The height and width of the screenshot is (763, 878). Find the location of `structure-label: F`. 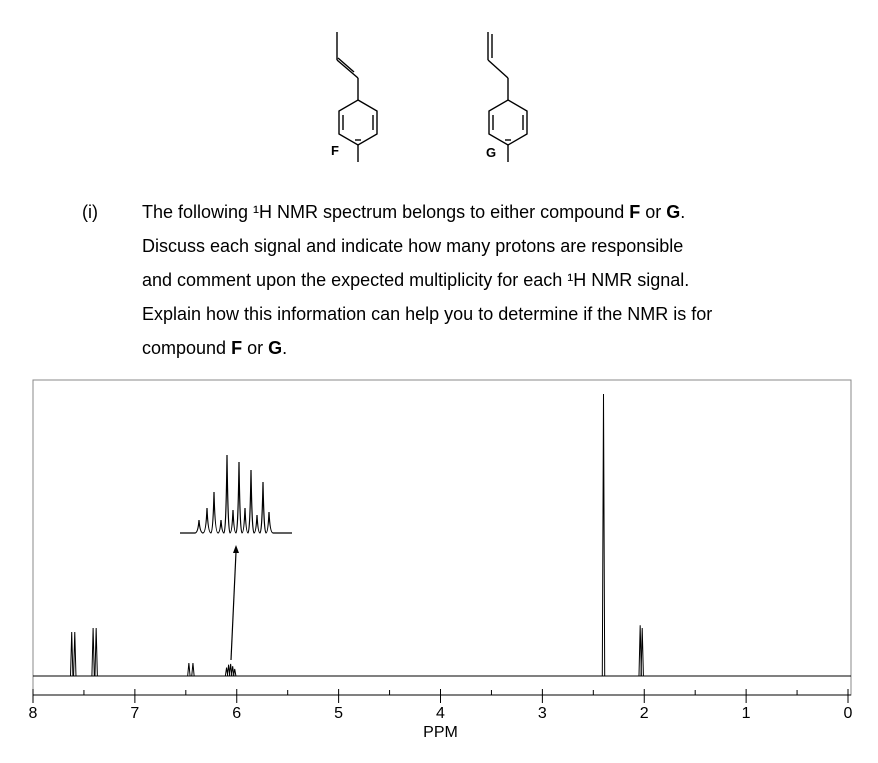

structure-label: F is located at coordinates (335, 150).